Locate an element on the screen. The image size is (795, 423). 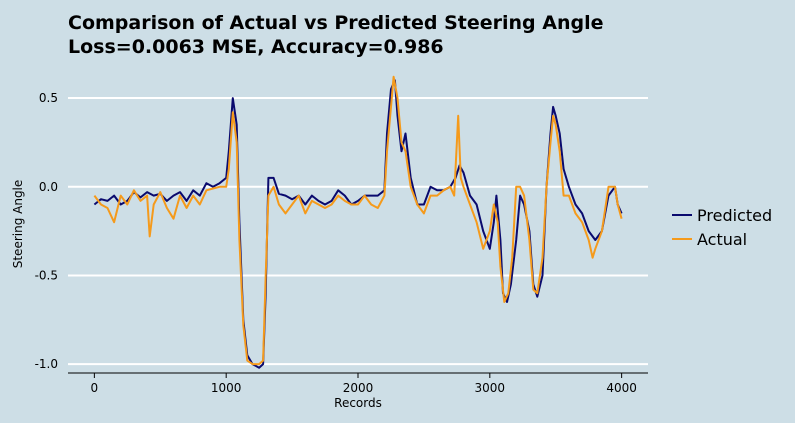
x-axis-label: Records is located at coordinates (358, 403).